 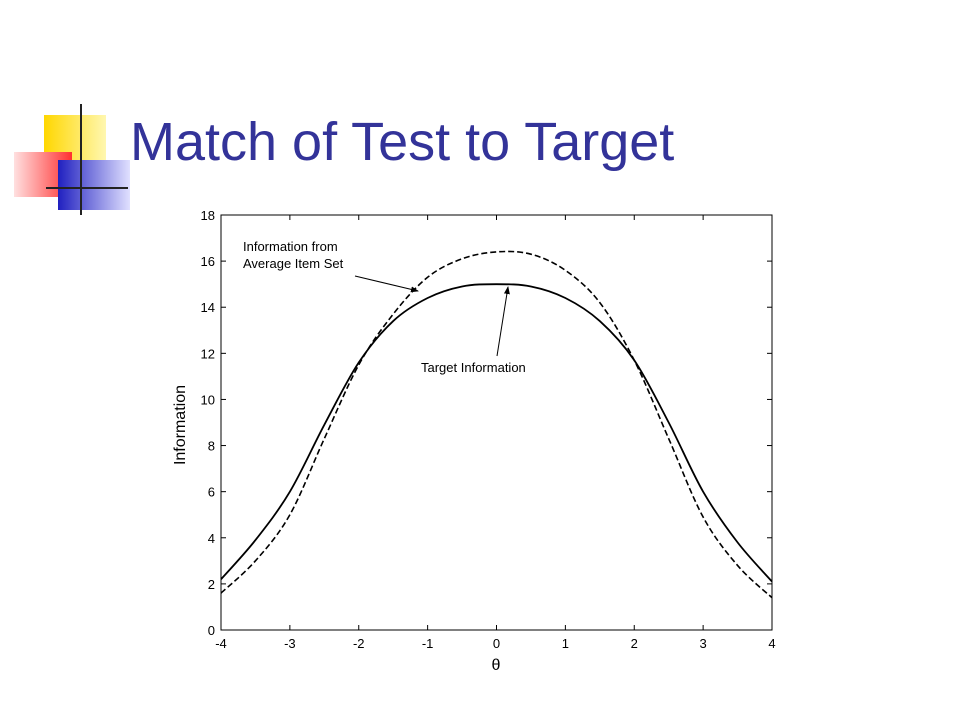 I want to click on x-tick-label: 0, so click(x=496, y=643).